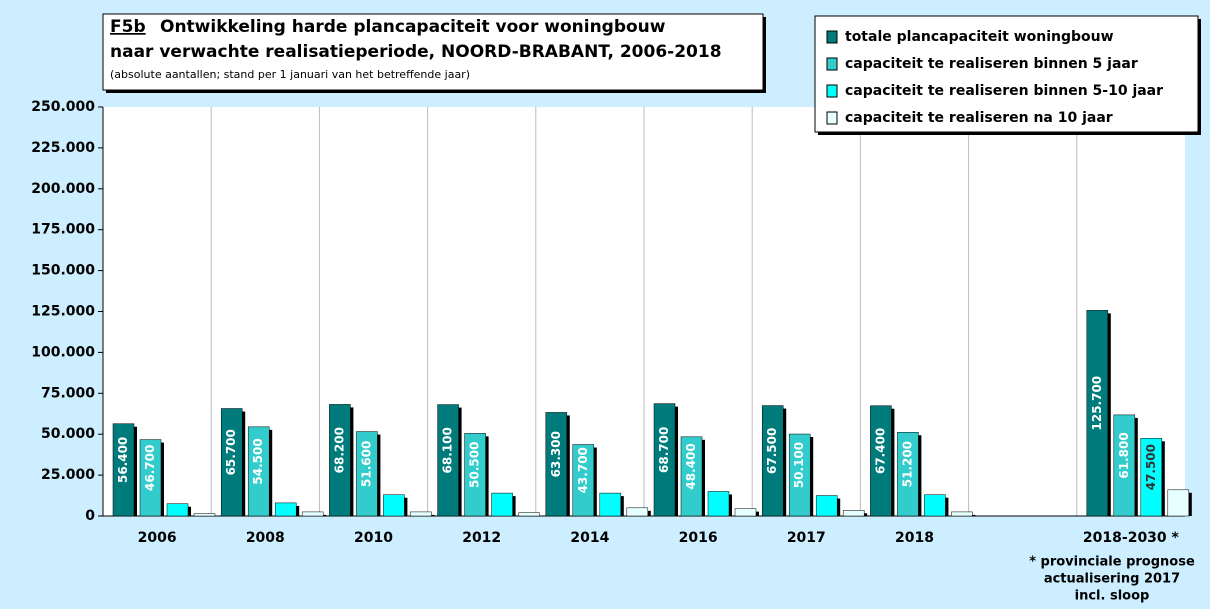  Describe the element at coordinates (123, 460) in the screenshot. I see `data-label: 56.400` at that location.